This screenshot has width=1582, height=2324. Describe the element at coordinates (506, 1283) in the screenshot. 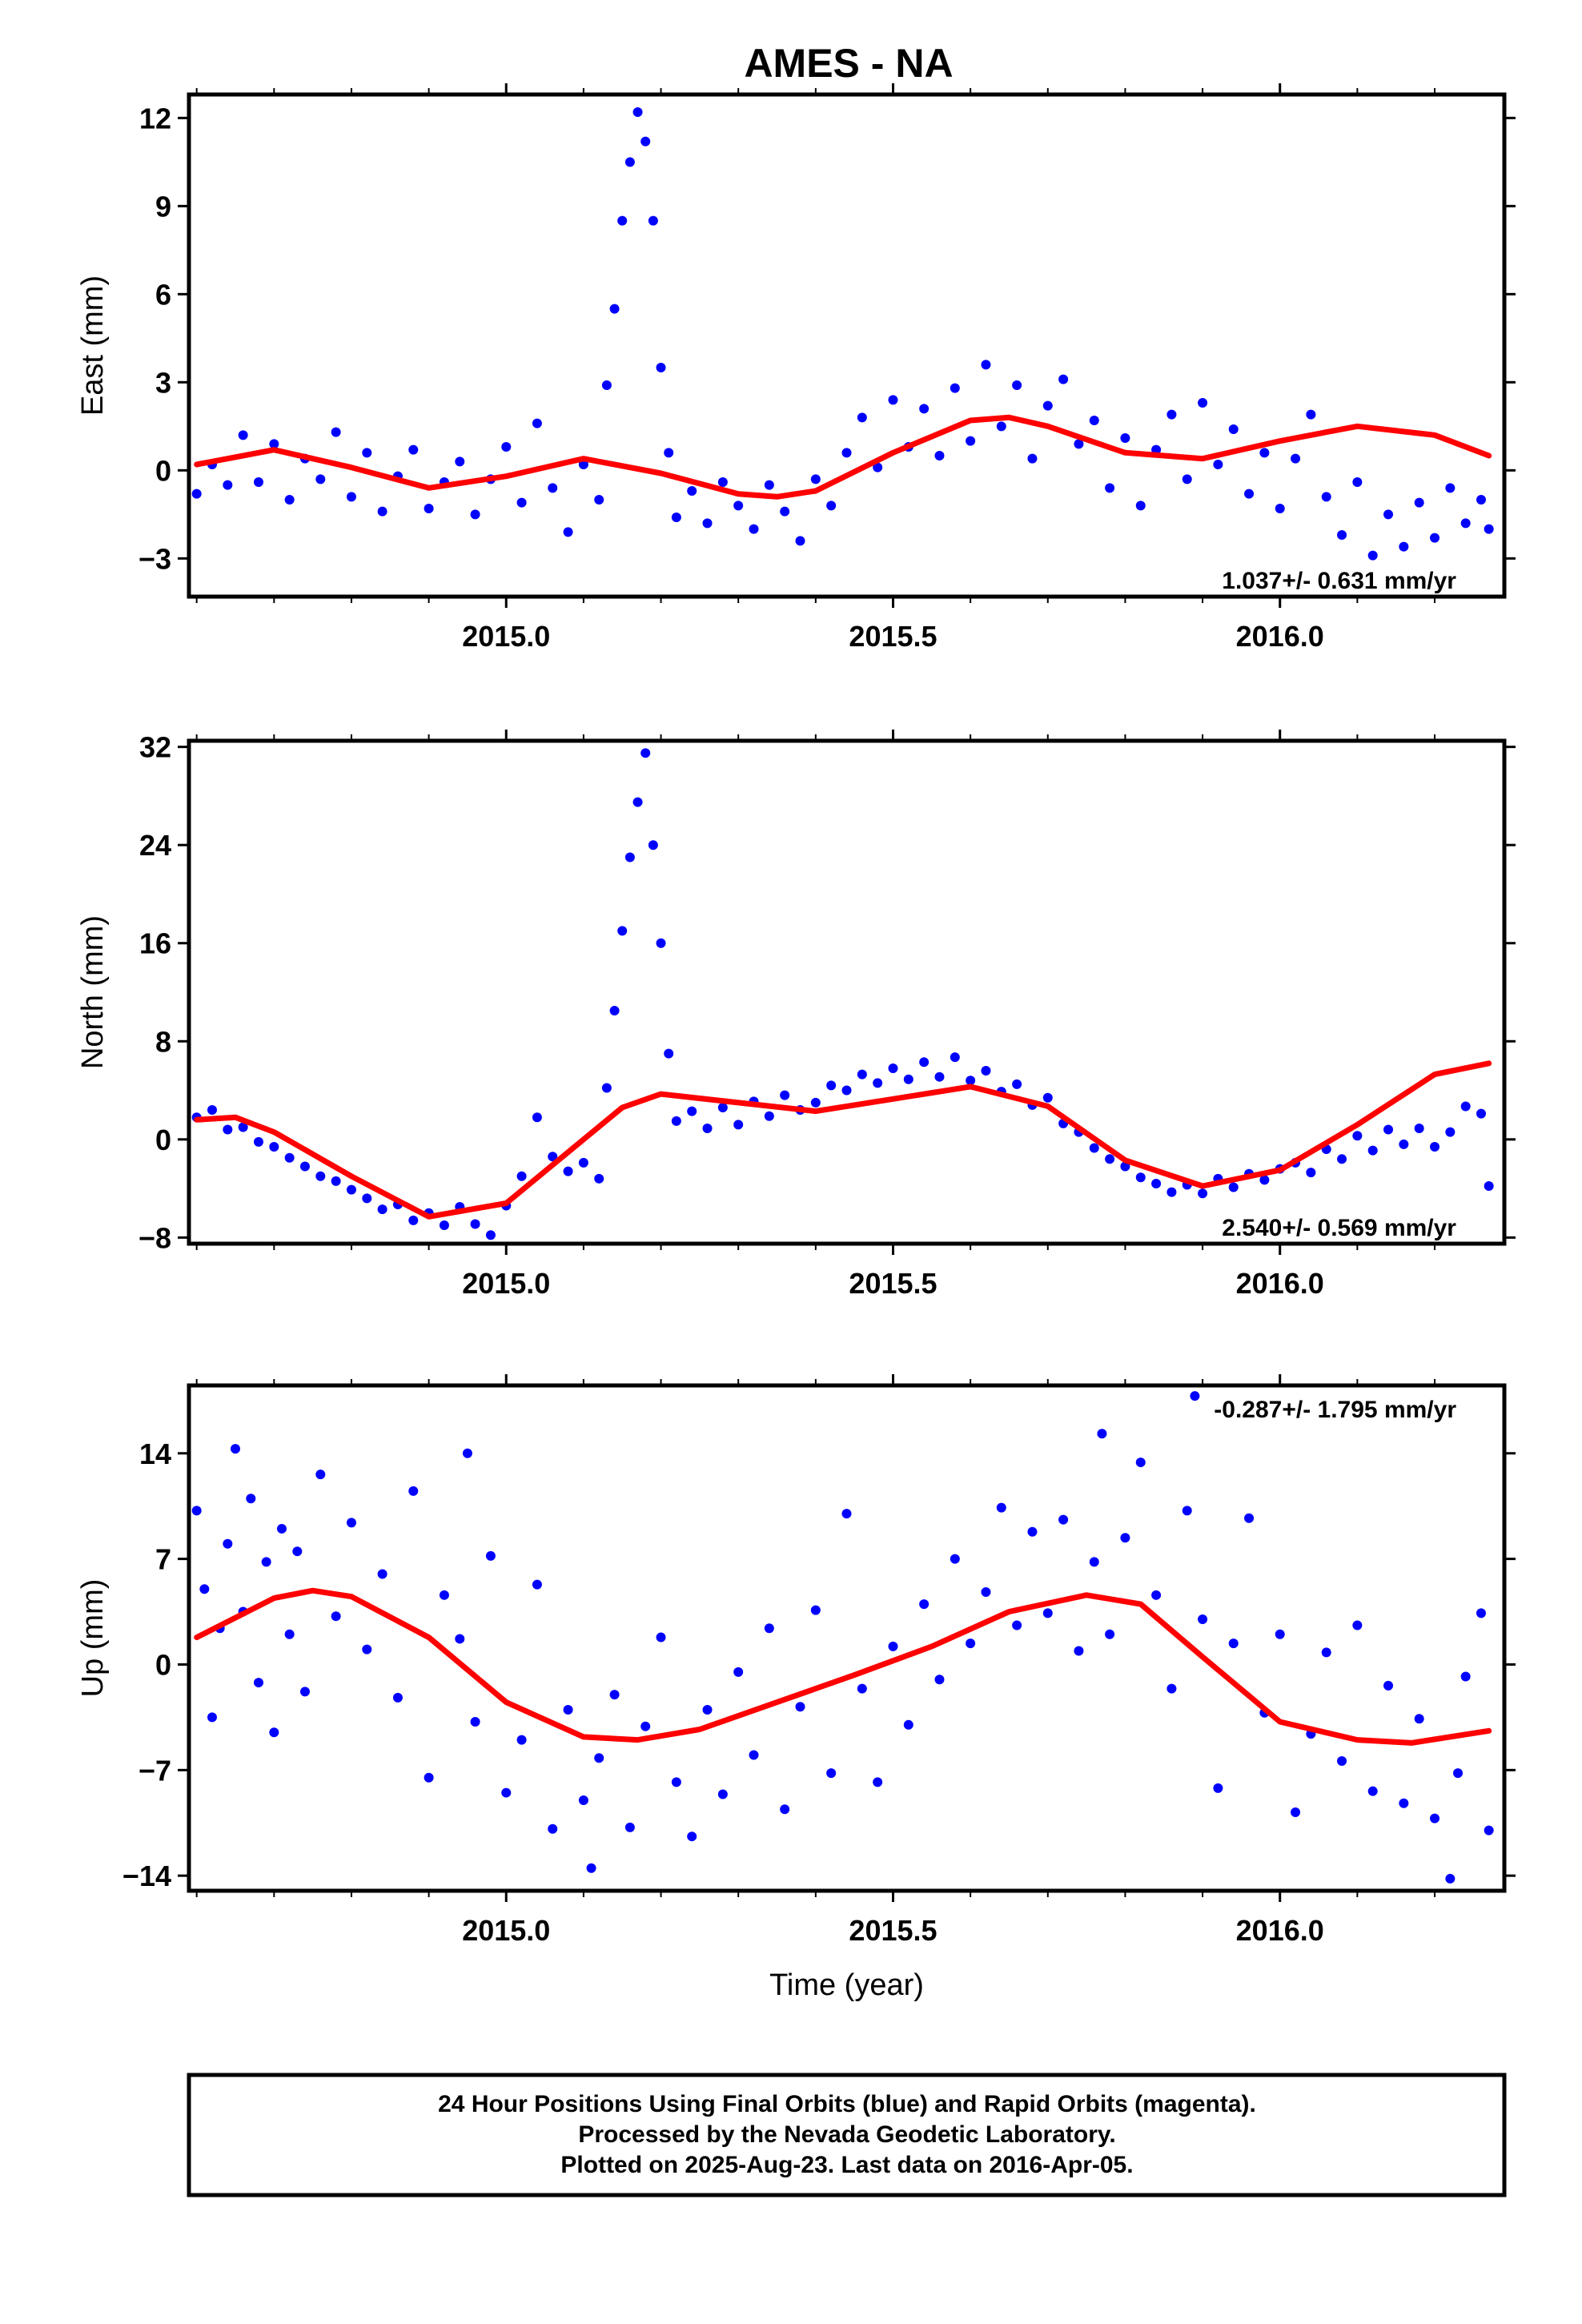

I see `north-x-tick-label: 2015.0` at that location.